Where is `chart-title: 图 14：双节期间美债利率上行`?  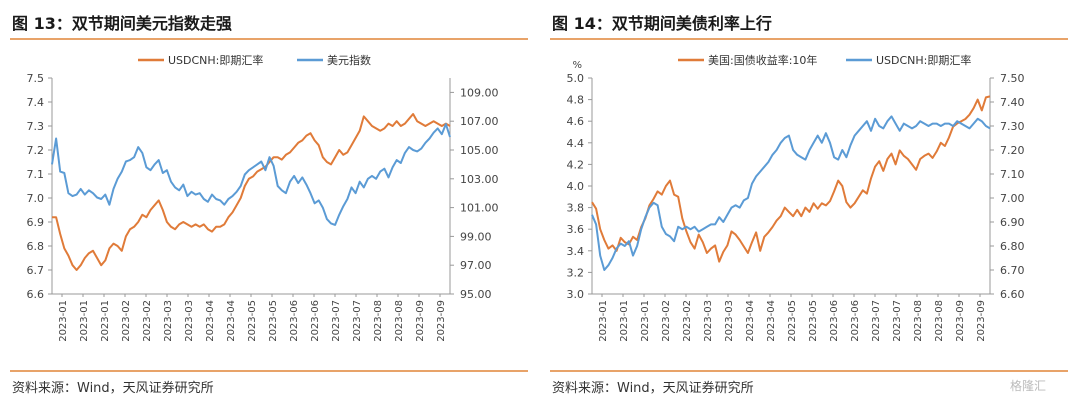
chart-title: 图 14：双节期间美债利率上行 is located at coordinates (662, 23).